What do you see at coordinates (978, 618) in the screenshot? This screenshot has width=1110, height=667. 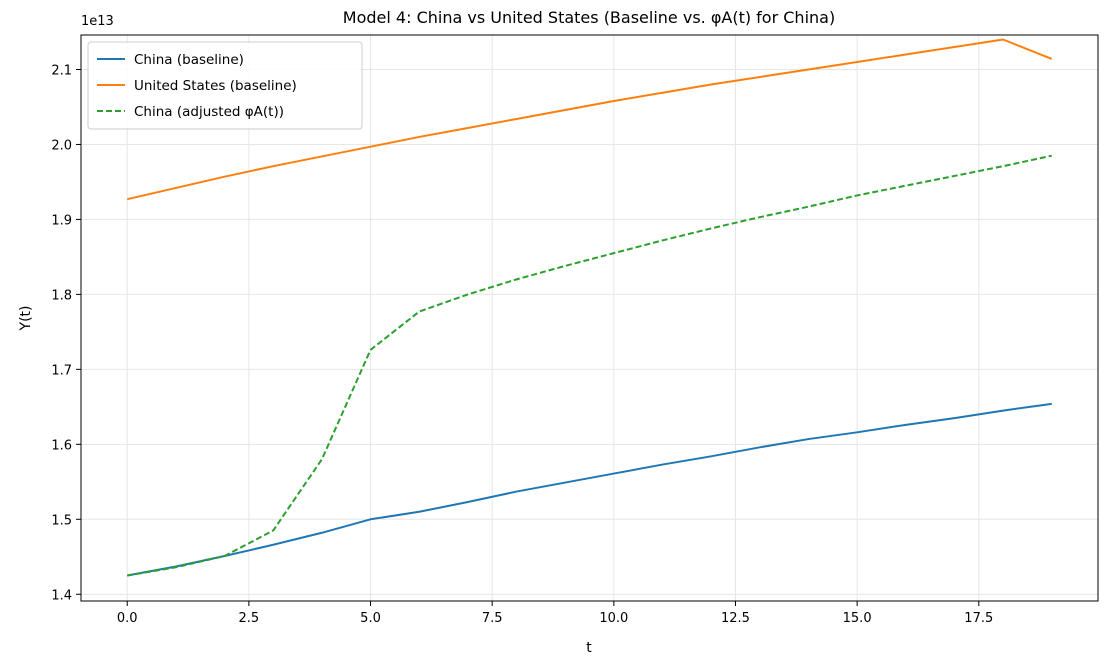 I see `x-tick-label: 17.5` at bounding box center [978, 618].